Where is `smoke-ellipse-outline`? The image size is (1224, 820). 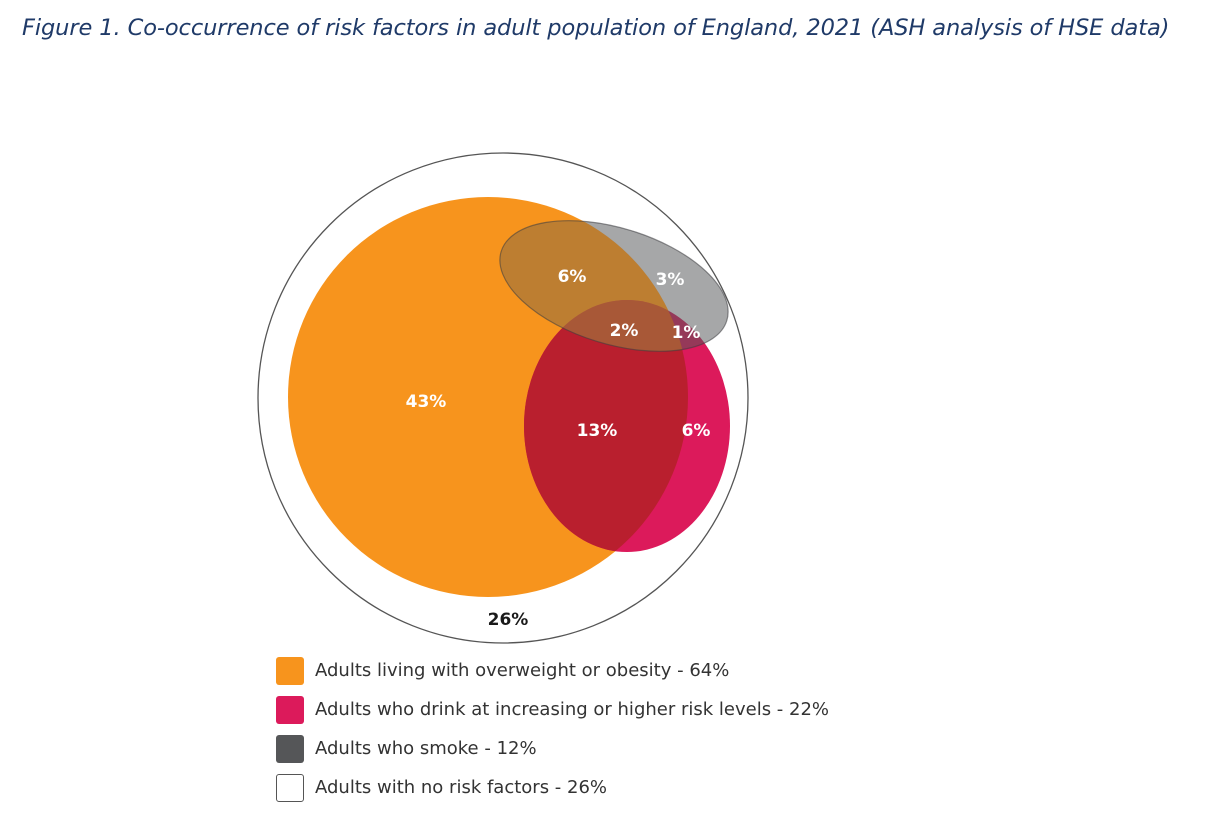
smoke-ellipse-outline is located at coordinates (614, 286).